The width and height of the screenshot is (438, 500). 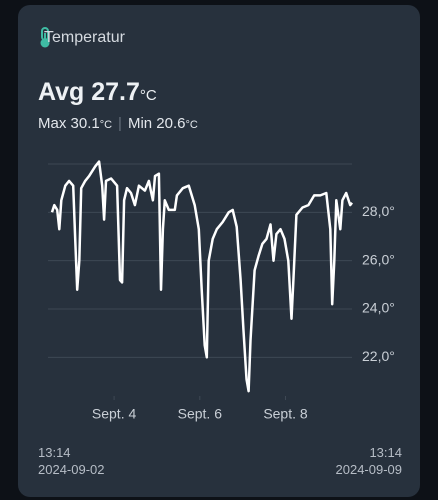 I want to click on x-tick-label: Sept. 8, so click(x=285, y=414).